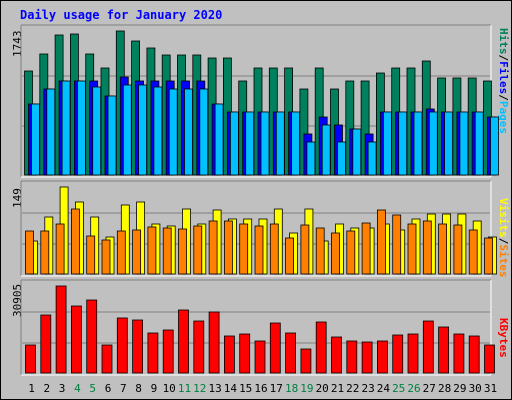 This screenshot has height=400, width=512. I want to click on x-tick-label: 16, so click(260, 388).